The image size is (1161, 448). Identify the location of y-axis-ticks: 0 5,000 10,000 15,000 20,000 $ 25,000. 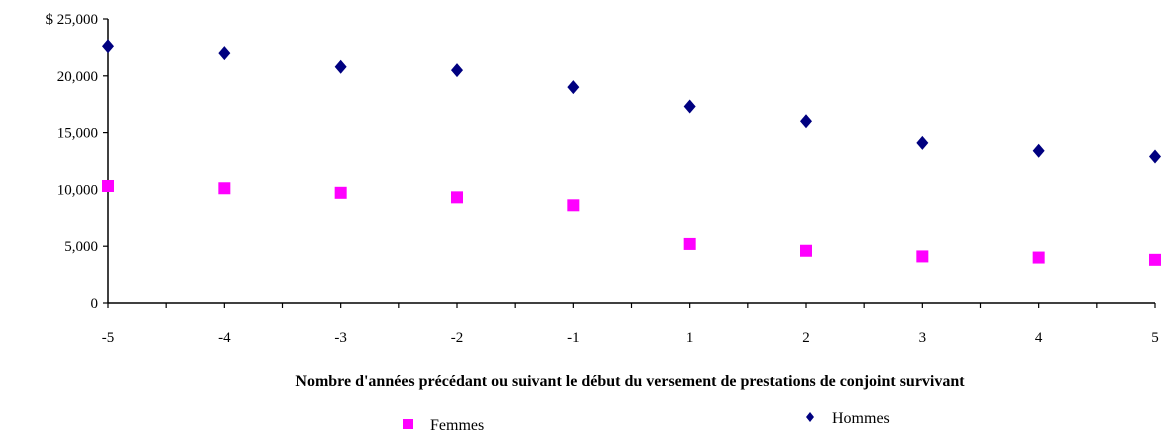
(77, 162).